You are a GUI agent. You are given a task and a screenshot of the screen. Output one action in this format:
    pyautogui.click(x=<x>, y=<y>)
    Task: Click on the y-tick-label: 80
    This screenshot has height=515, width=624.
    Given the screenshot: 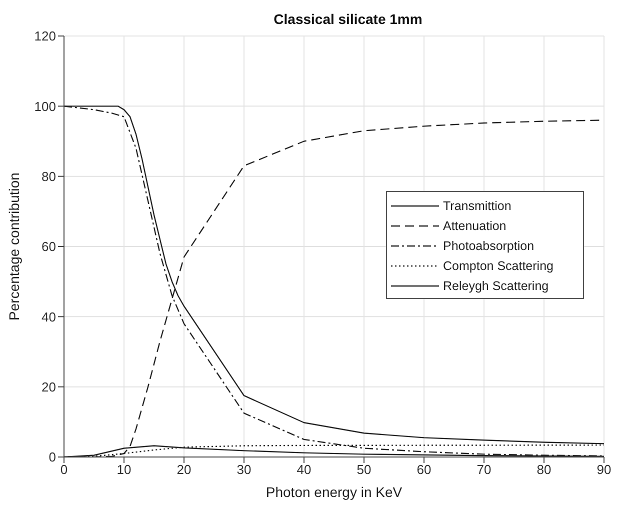 What is the action you would take?
    pyautogui.click(x=49, y=176)
    